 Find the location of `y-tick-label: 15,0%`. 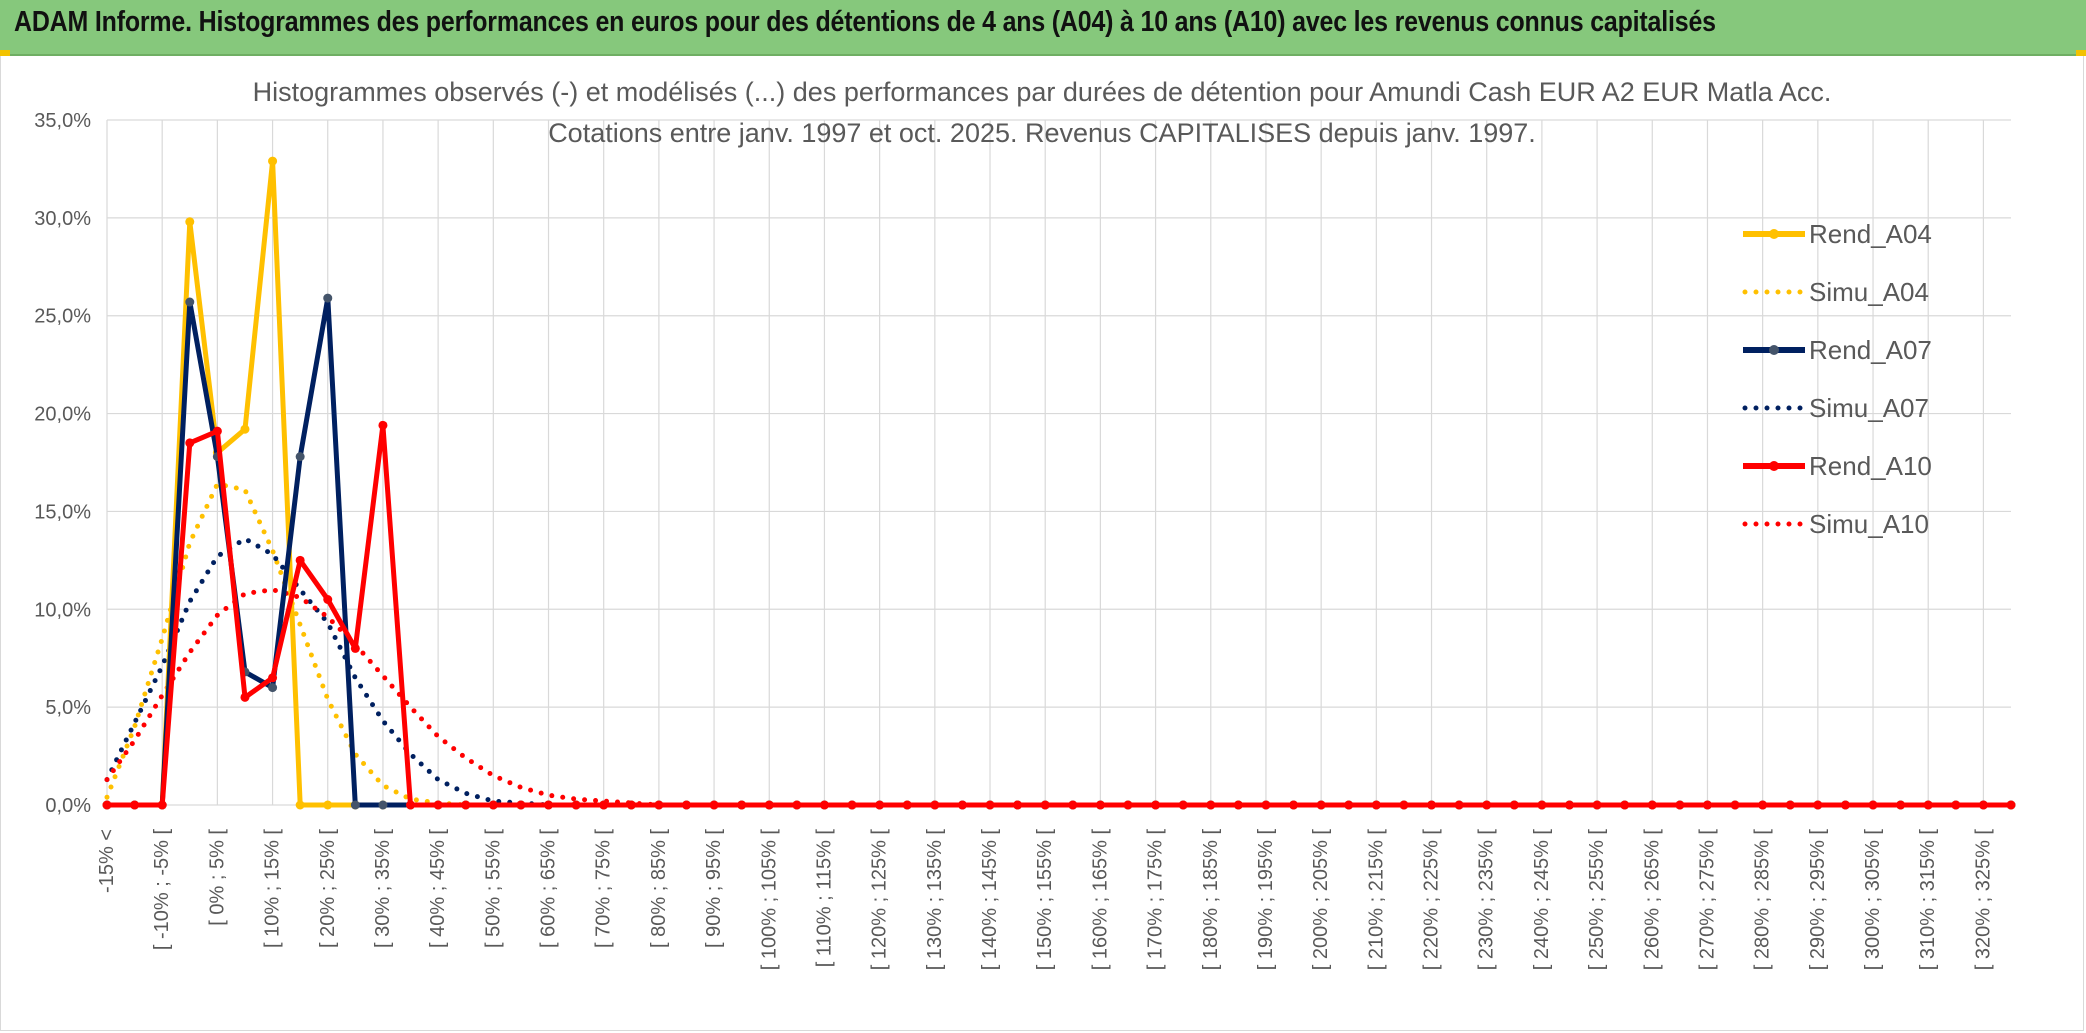

y-tick-label: 15,0% is located at coordinates (62, 512).